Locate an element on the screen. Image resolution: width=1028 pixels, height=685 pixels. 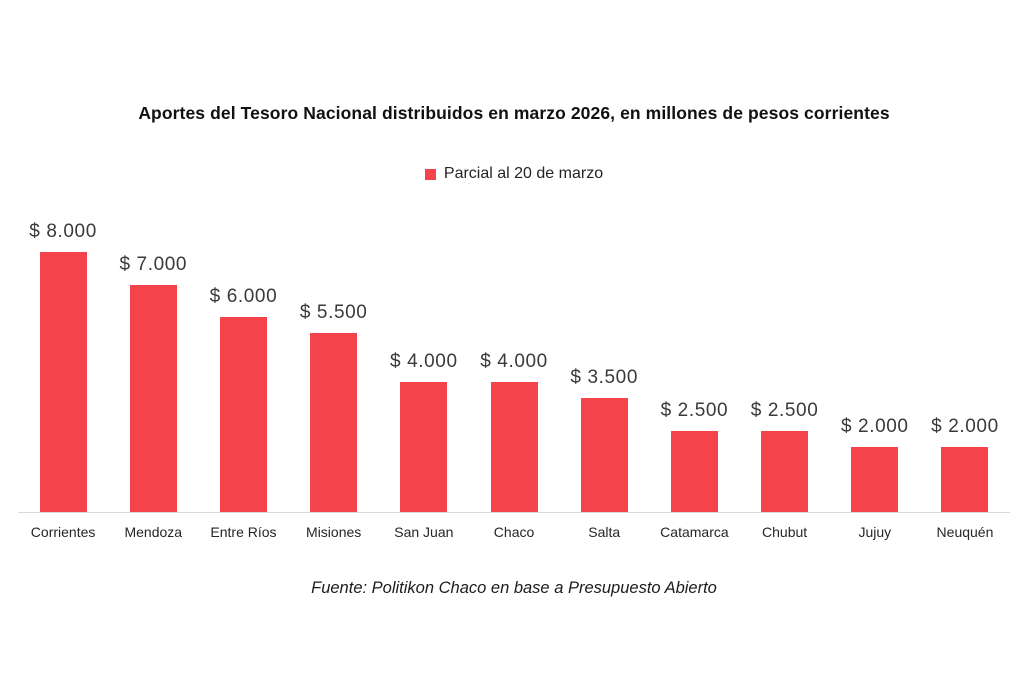
bar-slot-san-juan: $ 4.000 is located at coordinates (424, 431).